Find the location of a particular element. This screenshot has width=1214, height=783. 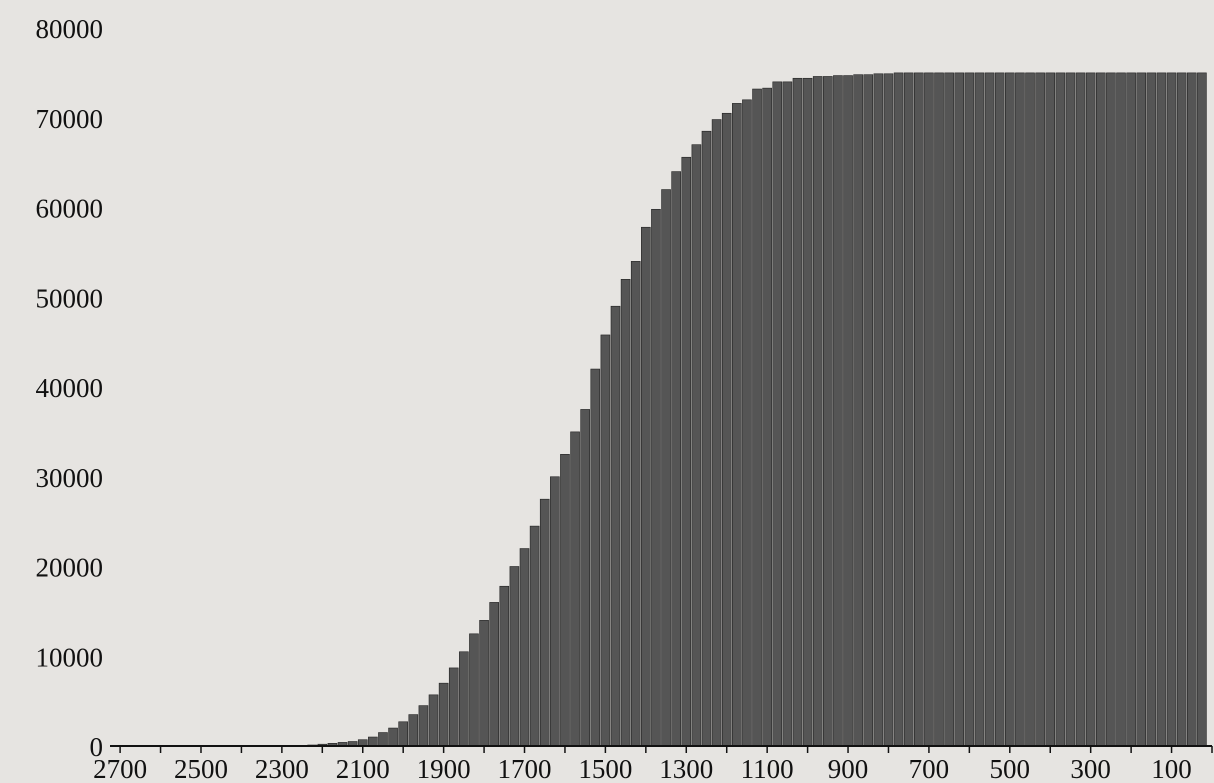

x-tick-label: 700 is located at coordinates (929, 768).